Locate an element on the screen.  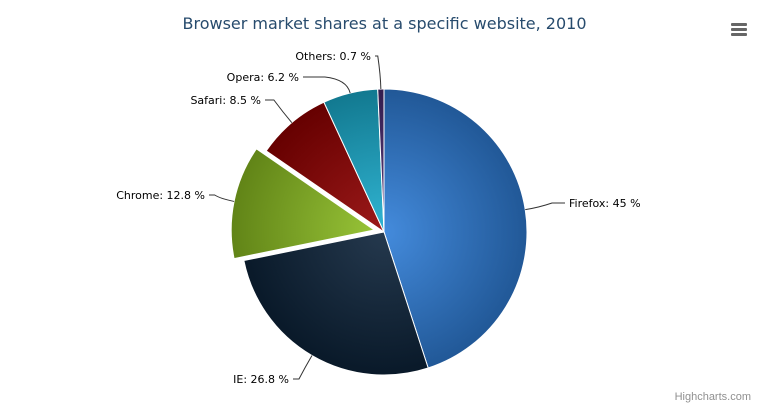
pie-slice-firefox is located at coordinates (455, 228).